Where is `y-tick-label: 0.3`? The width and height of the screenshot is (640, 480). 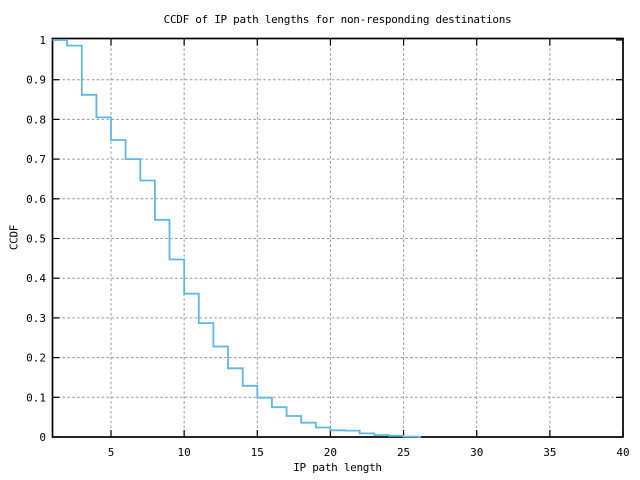 y-tick-label: 0.3 is located at coordinates (36, 318).